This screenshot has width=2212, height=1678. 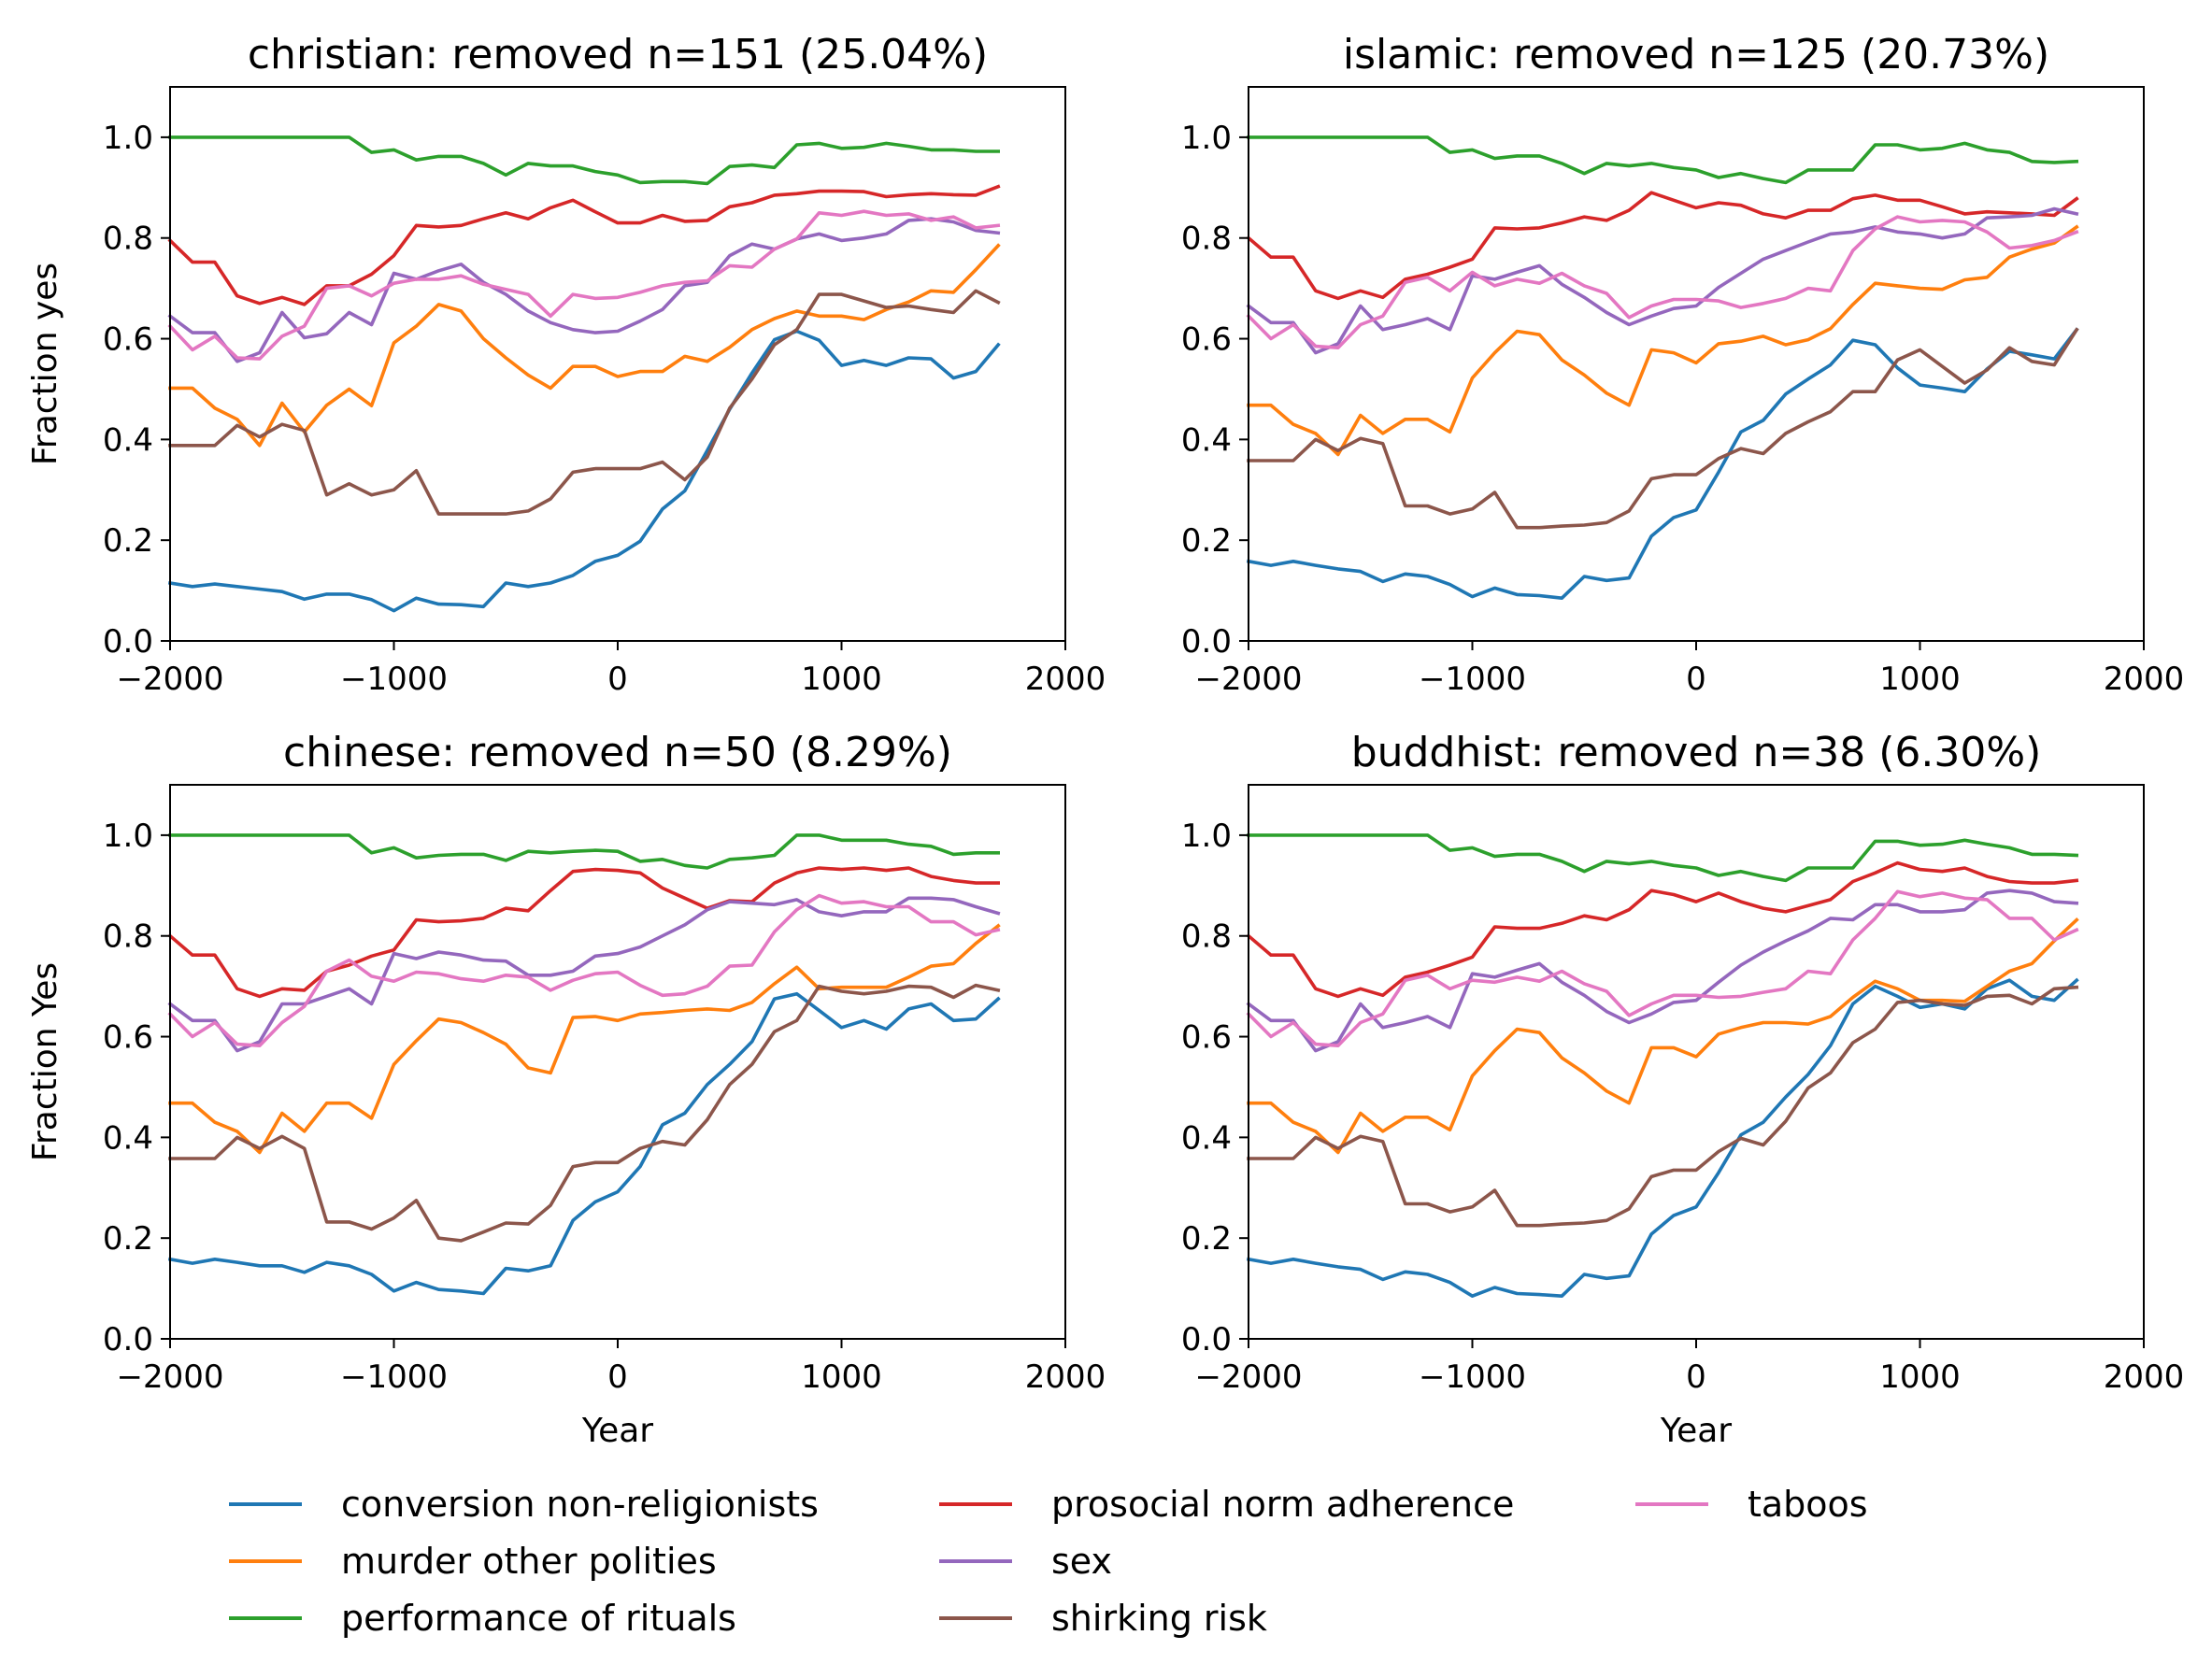 What do you see at coordinates (1282, 1504) in the screenshot?
I see `legend-label: prosocial norm adherence` at bounding box center [1282, 1504].